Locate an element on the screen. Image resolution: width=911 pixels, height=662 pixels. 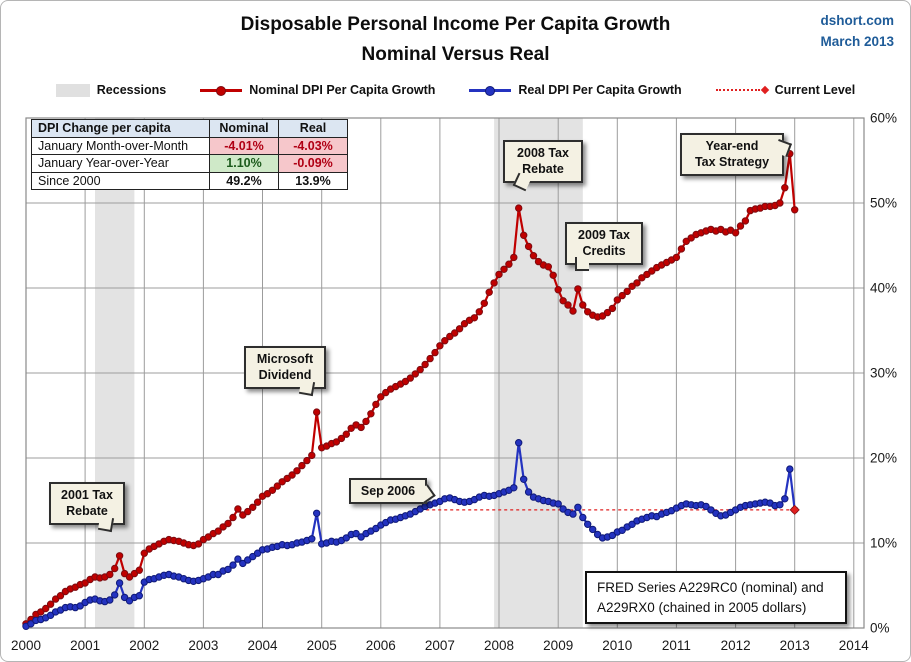
real-mom-value: -4.03% is located at coordinates (313, 145).